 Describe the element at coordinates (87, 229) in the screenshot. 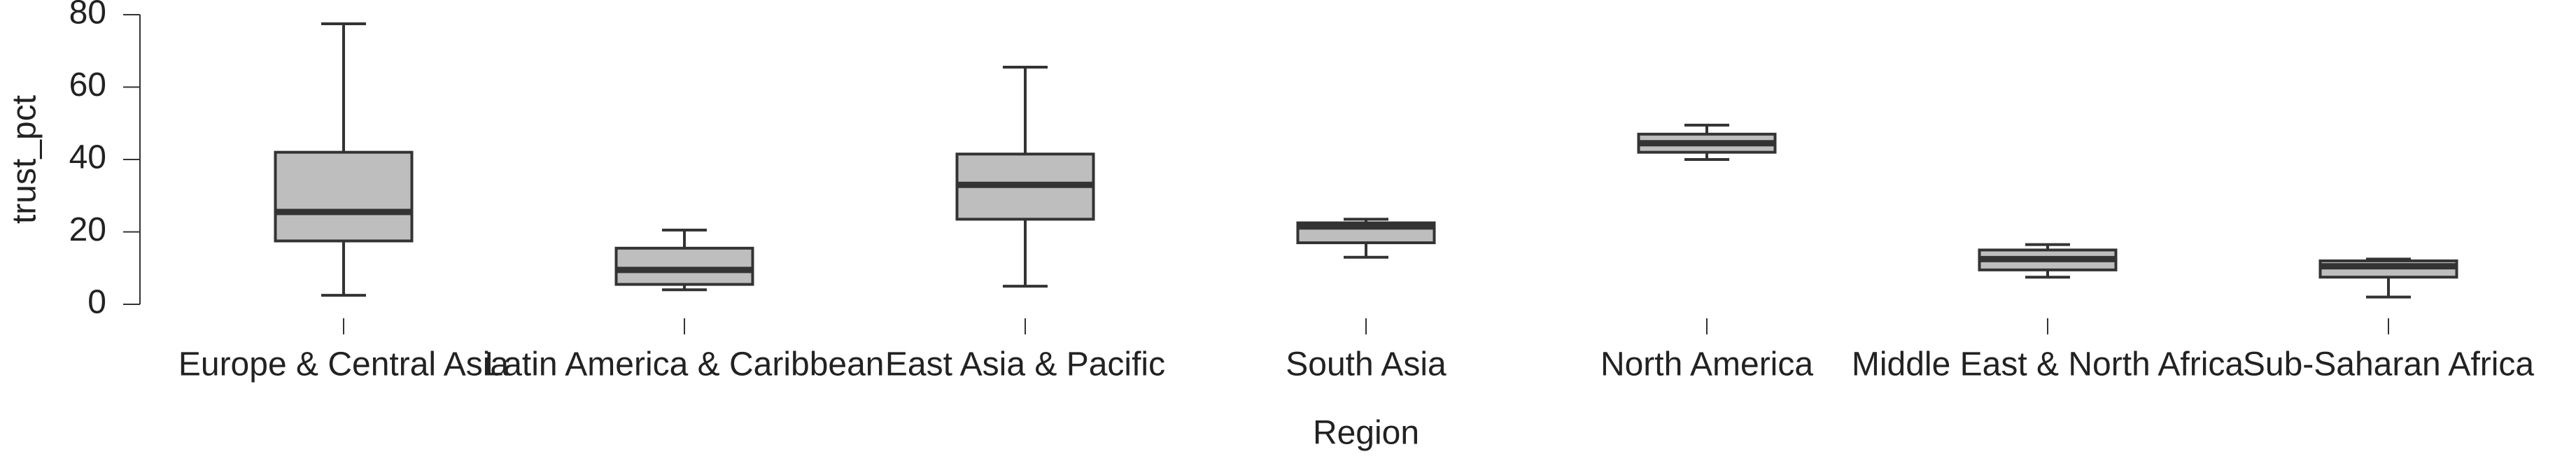

I see `y-tick-label-20: 20` at that location.